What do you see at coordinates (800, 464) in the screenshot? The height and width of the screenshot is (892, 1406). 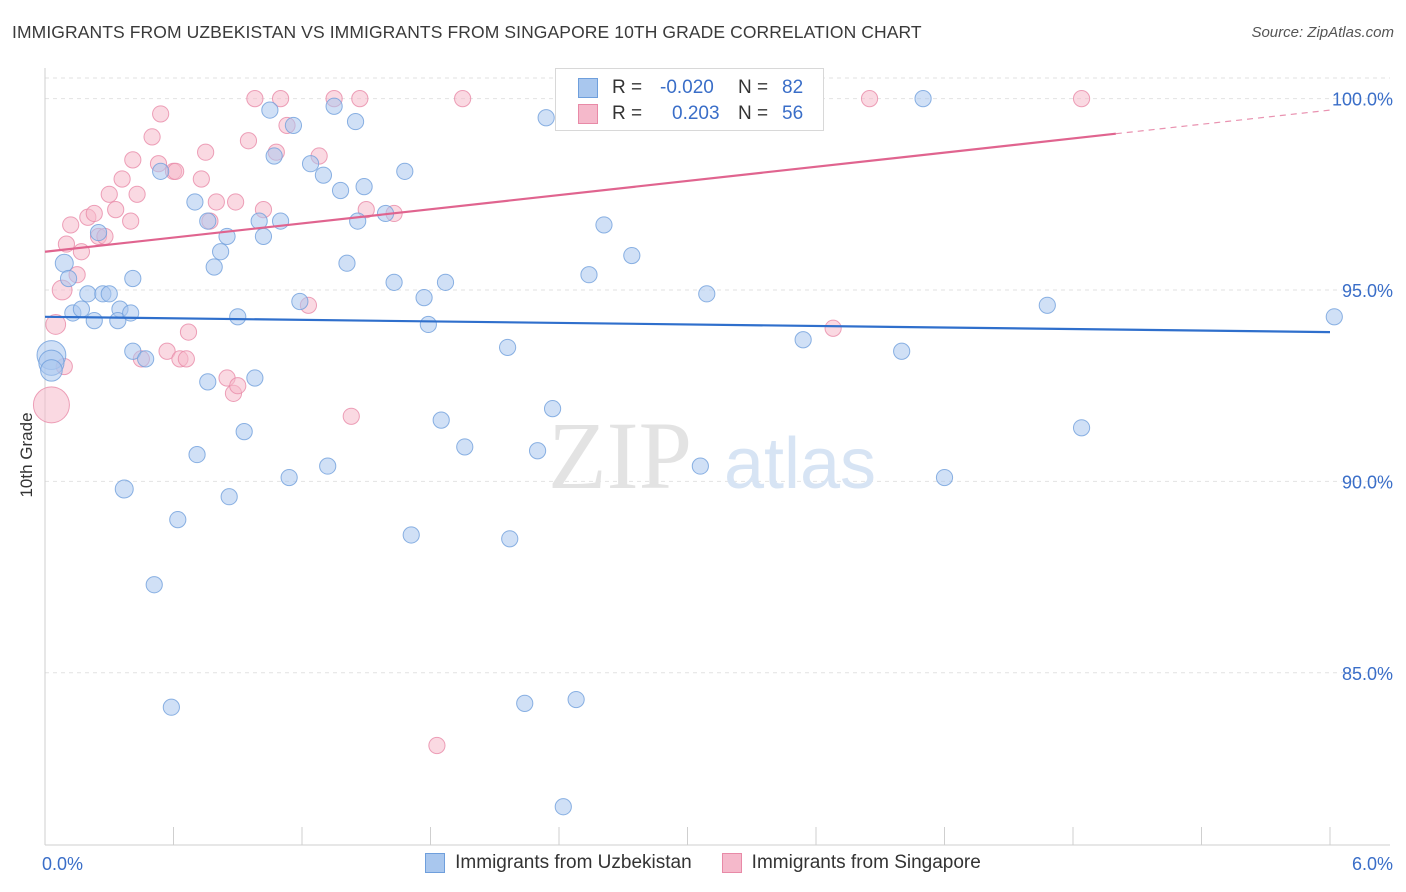 I see `watermark-atlas: atlas` at bounding box center [800, 464].